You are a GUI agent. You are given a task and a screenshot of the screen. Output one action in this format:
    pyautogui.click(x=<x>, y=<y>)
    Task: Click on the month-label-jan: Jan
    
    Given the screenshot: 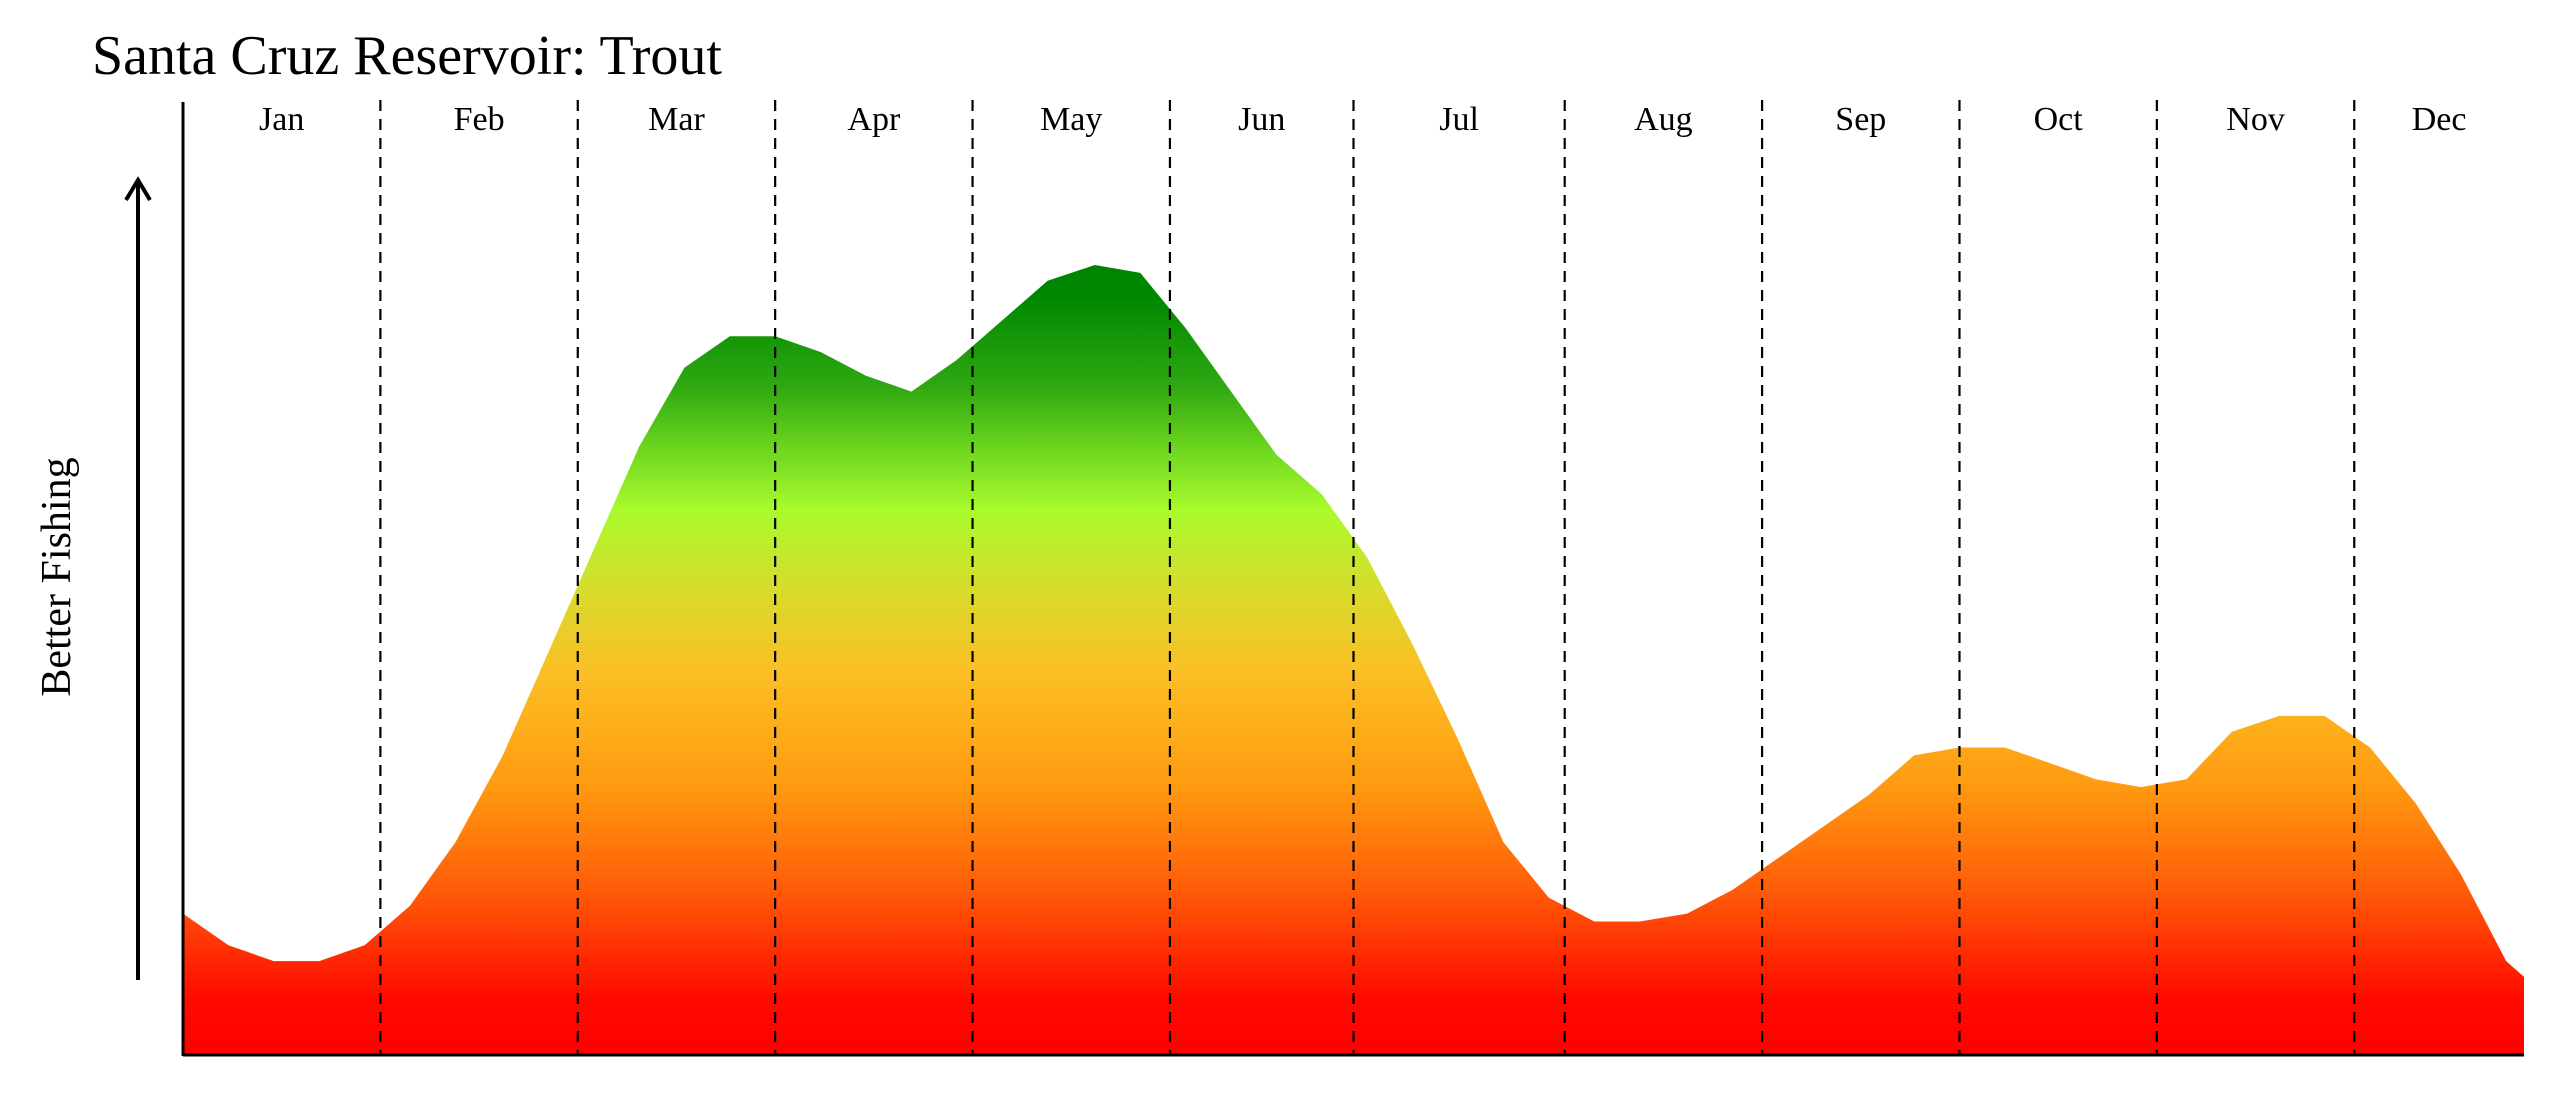 What is the action you would take?
    pyautogui.click(x=281, y=119)
    